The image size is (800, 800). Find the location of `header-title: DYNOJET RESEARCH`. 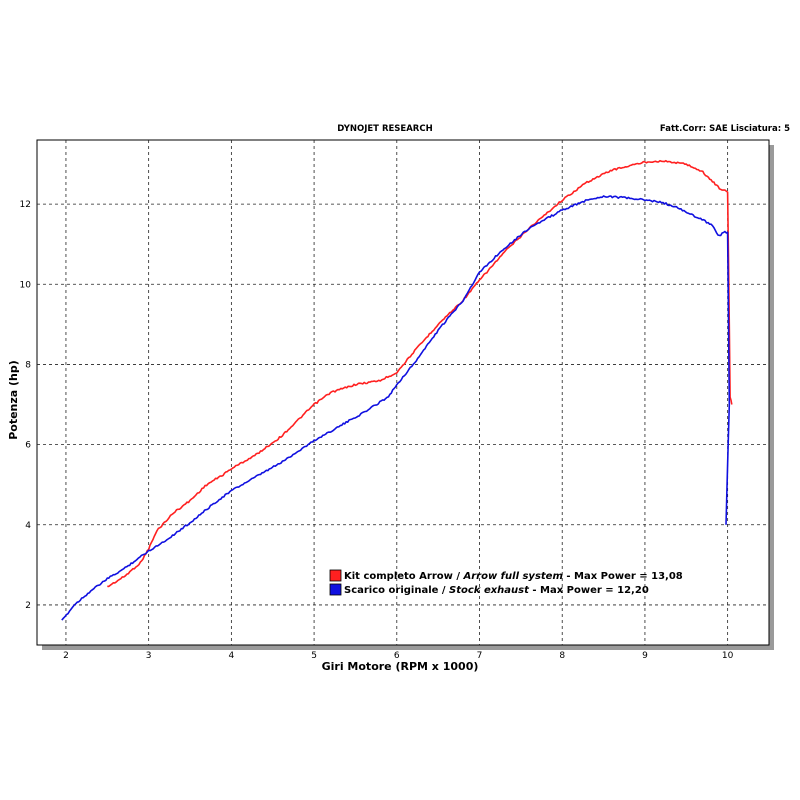

header-title: DYNOJET RESEARCH is located at coordinates (384, 129).